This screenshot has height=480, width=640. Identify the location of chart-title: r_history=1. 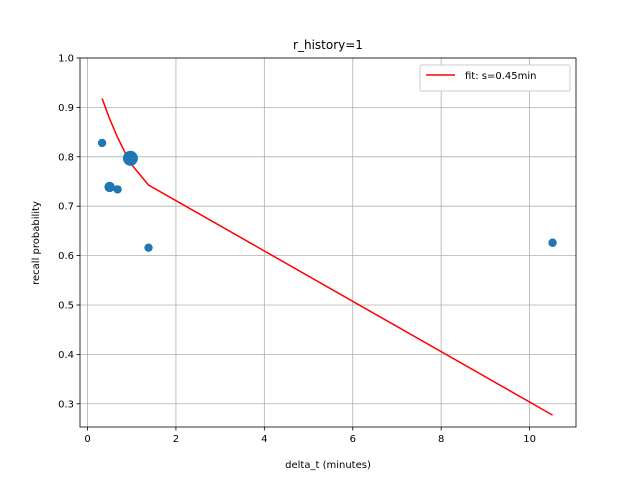
(328, 45).